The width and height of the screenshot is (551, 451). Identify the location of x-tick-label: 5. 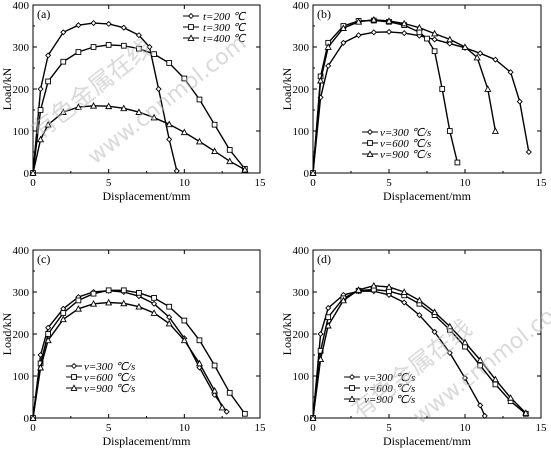
(389, 428).